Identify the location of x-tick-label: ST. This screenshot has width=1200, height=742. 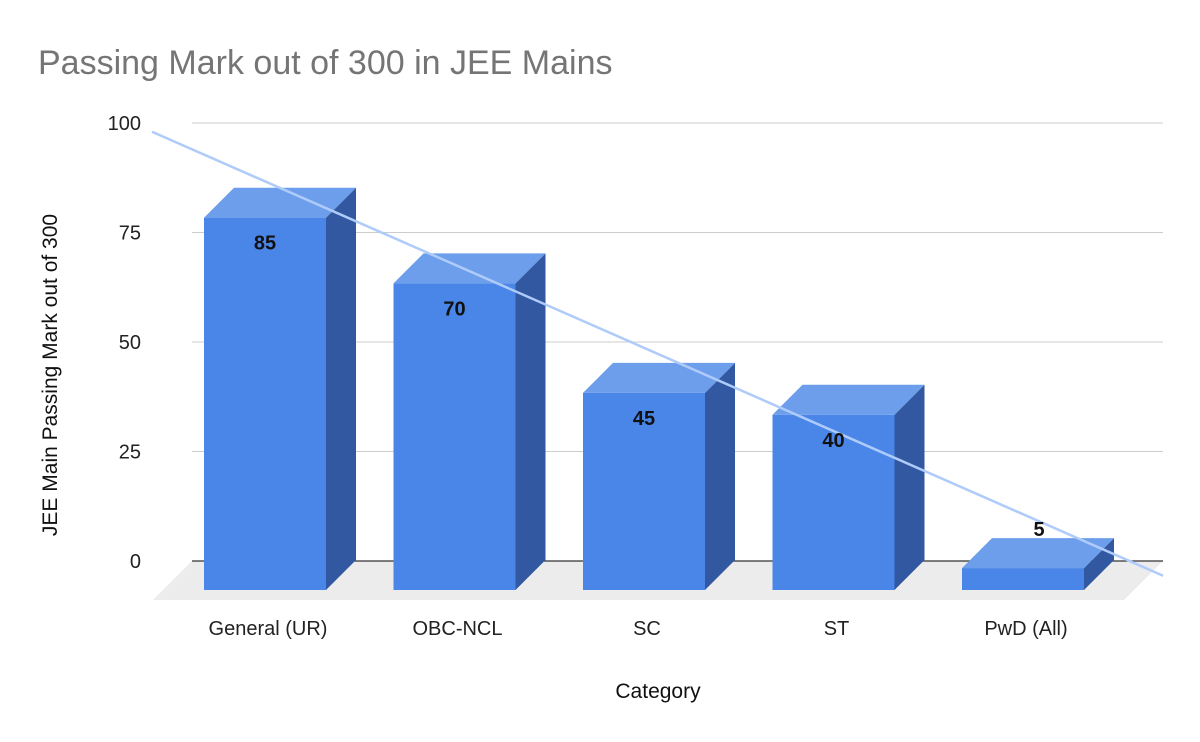
(837, 629).